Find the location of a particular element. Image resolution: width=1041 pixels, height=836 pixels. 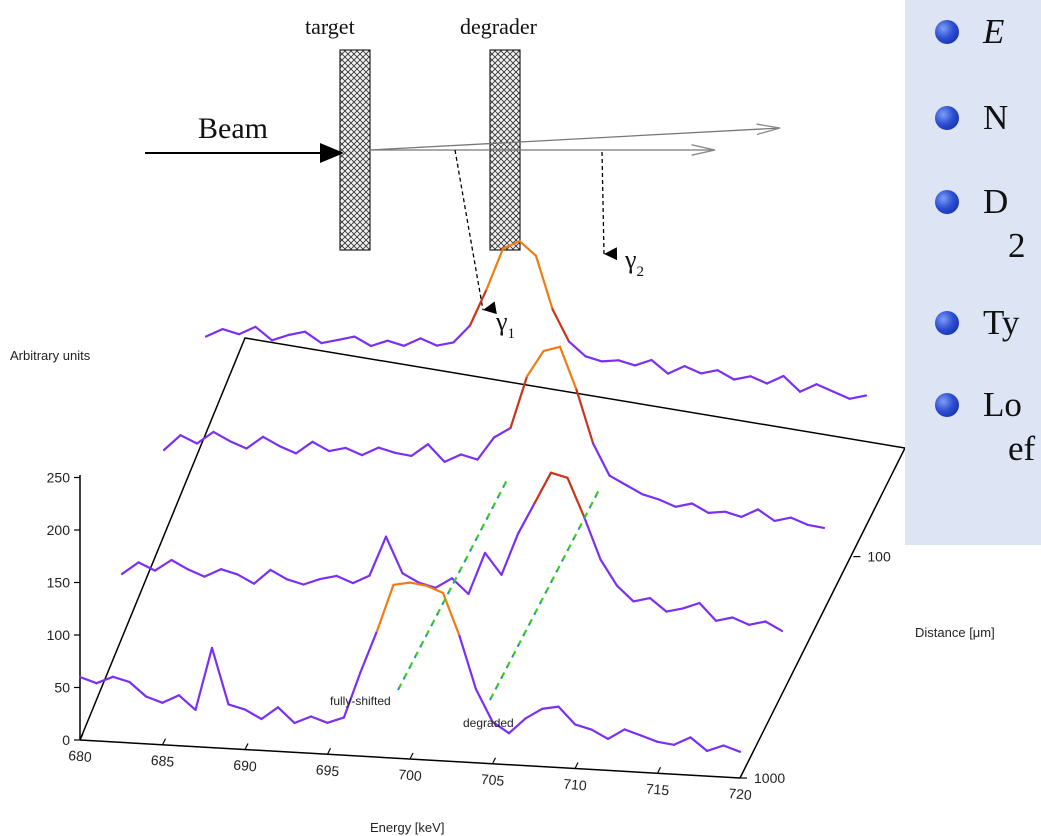

x-axis-title: Energy [keV] is located at coordinates (407, 827).